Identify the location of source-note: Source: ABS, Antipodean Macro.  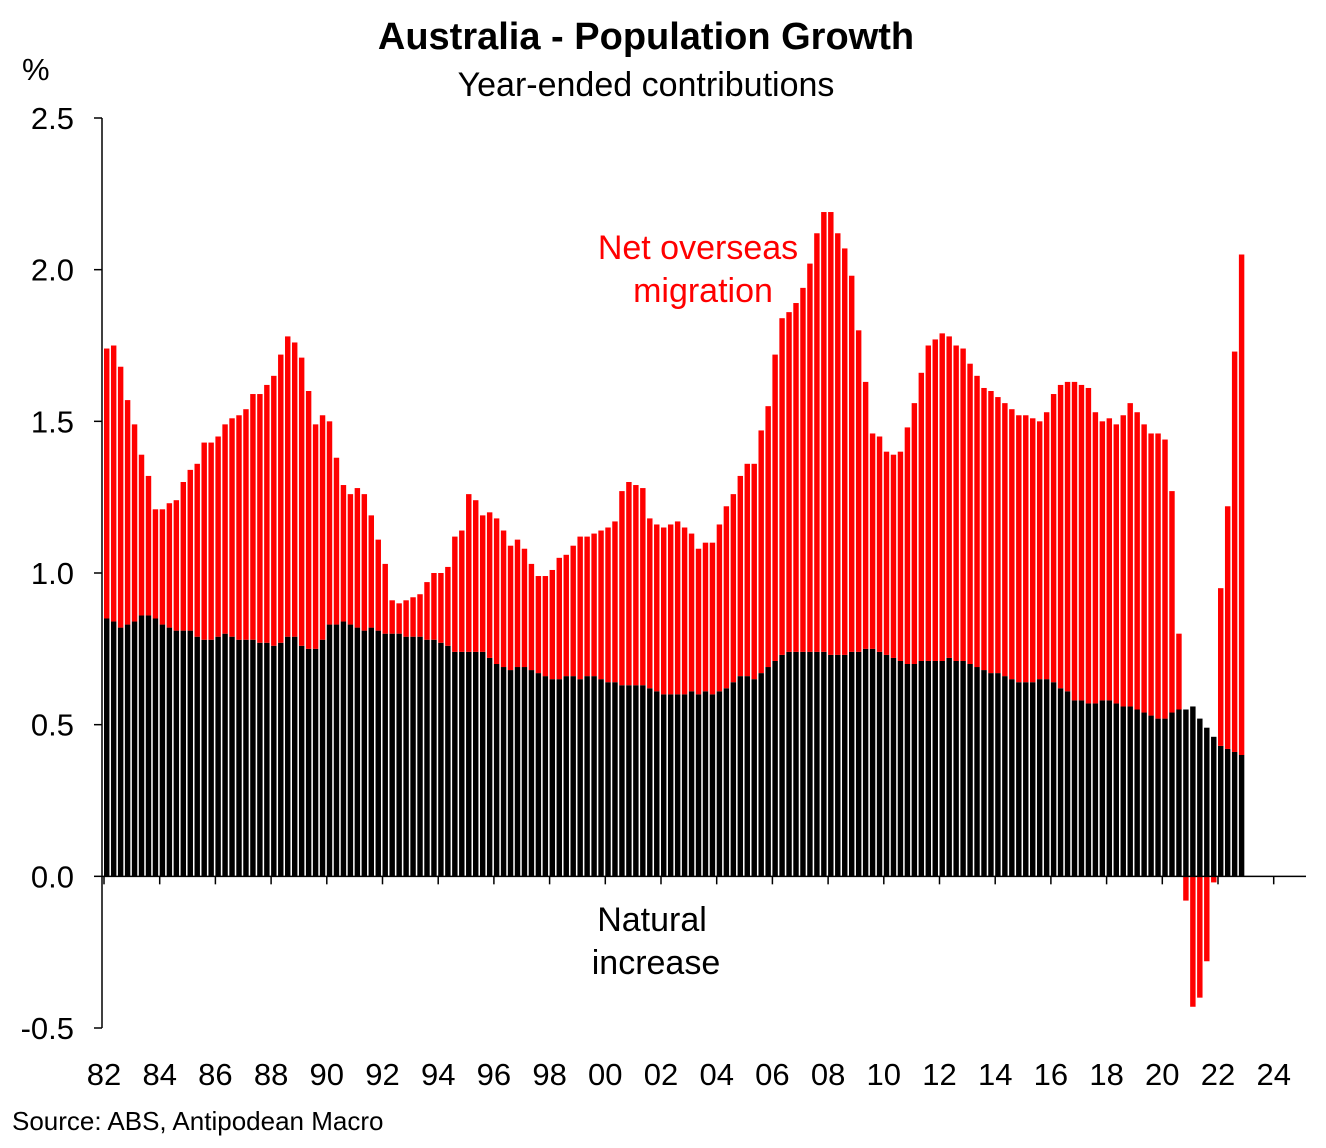
(197, 1121).